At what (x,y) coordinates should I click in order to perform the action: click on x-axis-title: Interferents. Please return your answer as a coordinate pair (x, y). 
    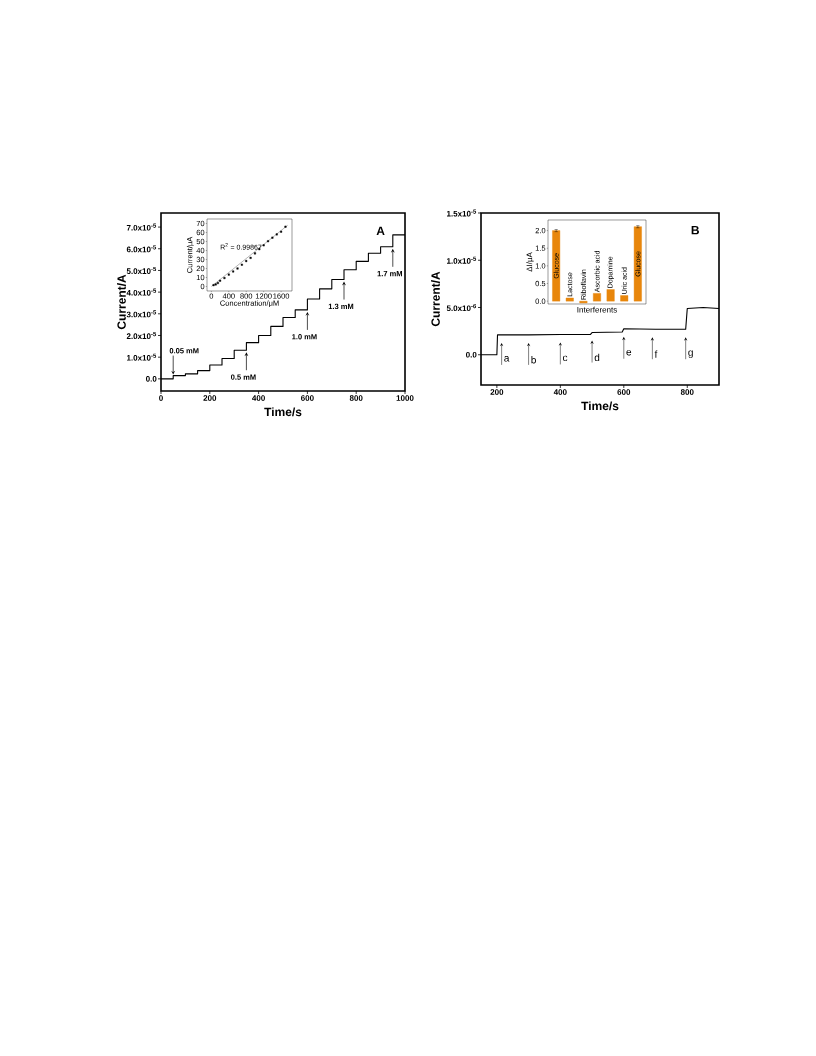
    Looking at the image, I should click on (597, 309).